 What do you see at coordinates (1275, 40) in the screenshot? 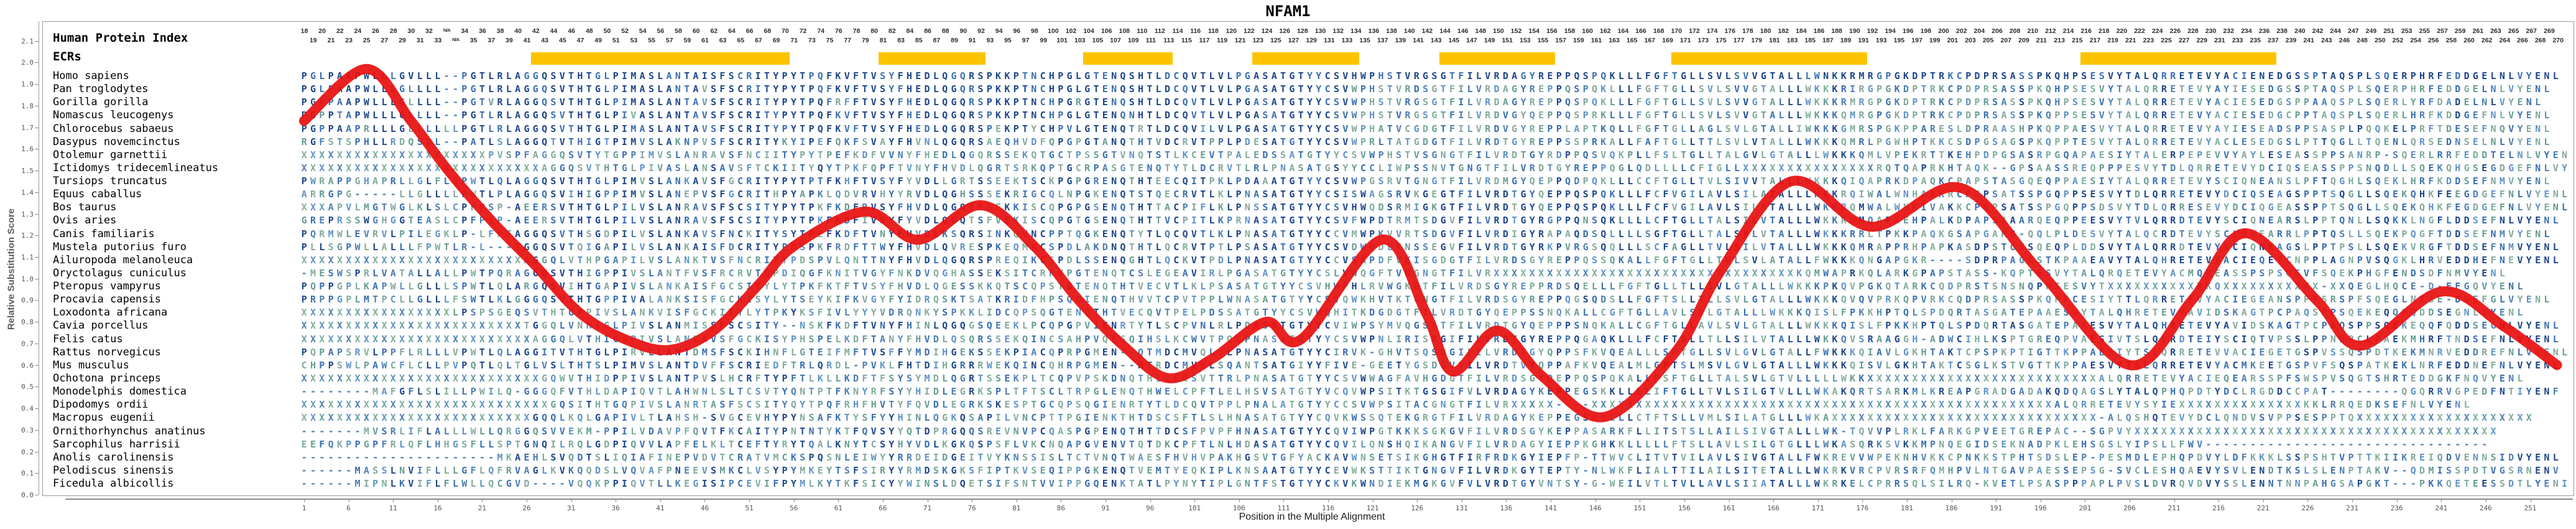
I see `position-number: 125` at bounding box center [1275, 40].